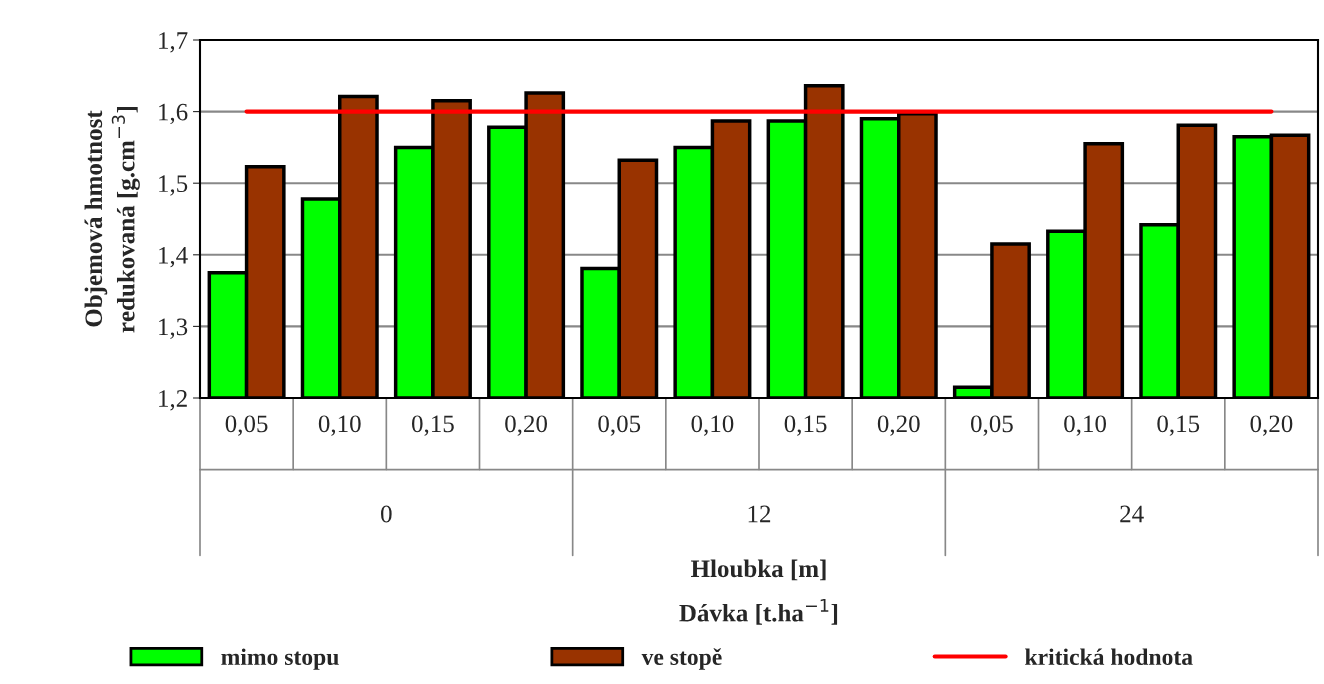  Describe the element at coordinates (1109, 657) in the screenshot. I see `legend-label: kritická hodnota` at that location.